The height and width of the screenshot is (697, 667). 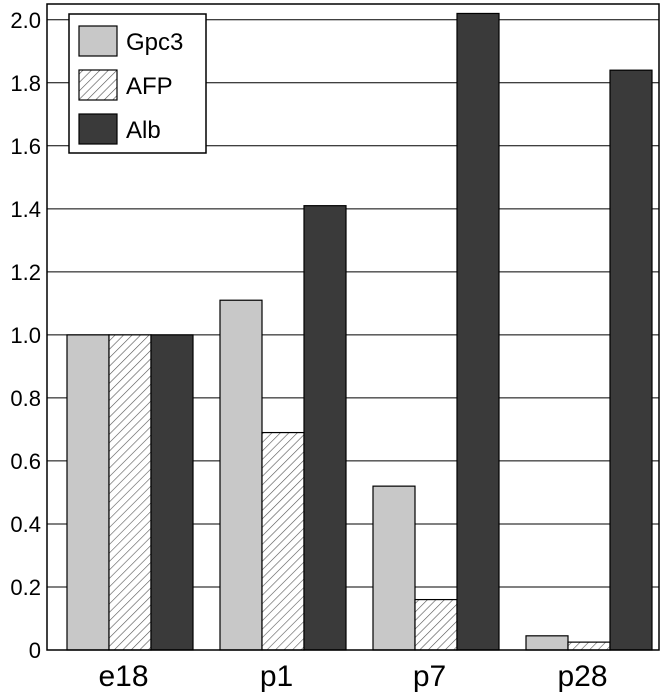 I want to click on legend-swatch-gpc3, so click(x=98, y=41).